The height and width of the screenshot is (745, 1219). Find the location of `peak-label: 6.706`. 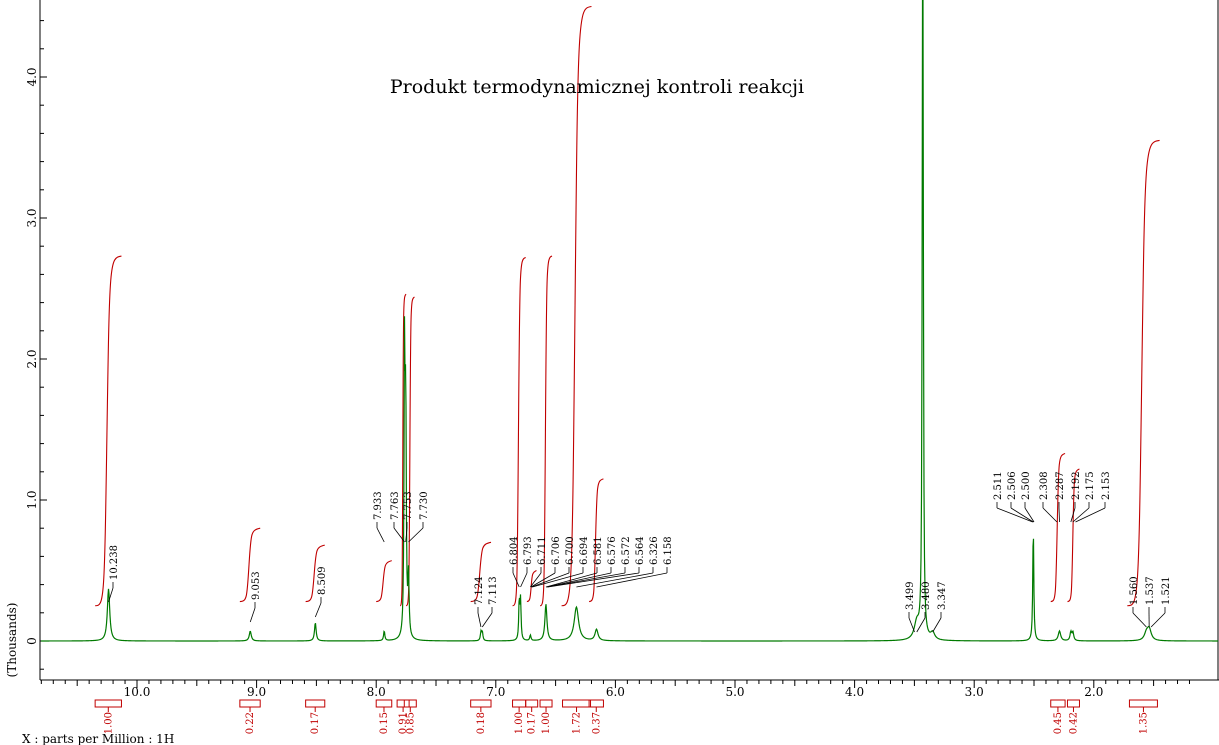

peak-label: 6.706 is located at coordinates (556, 550).